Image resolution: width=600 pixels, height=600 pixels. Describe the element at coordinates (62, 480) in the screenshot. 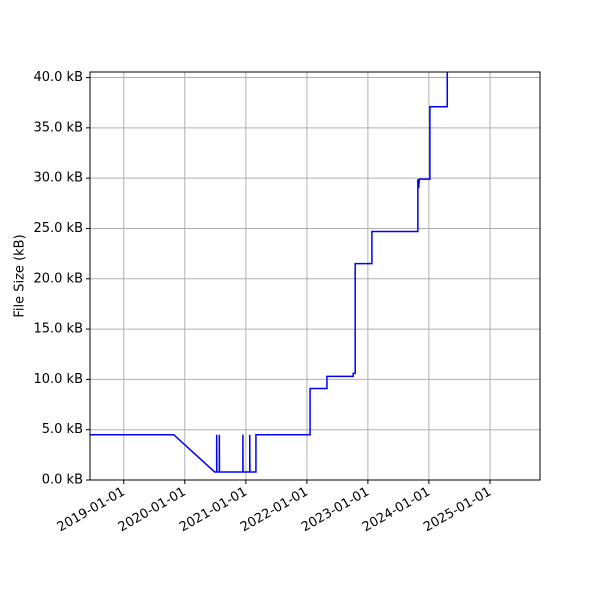

I see `y-tick-label: 0.0 kB` at that location.